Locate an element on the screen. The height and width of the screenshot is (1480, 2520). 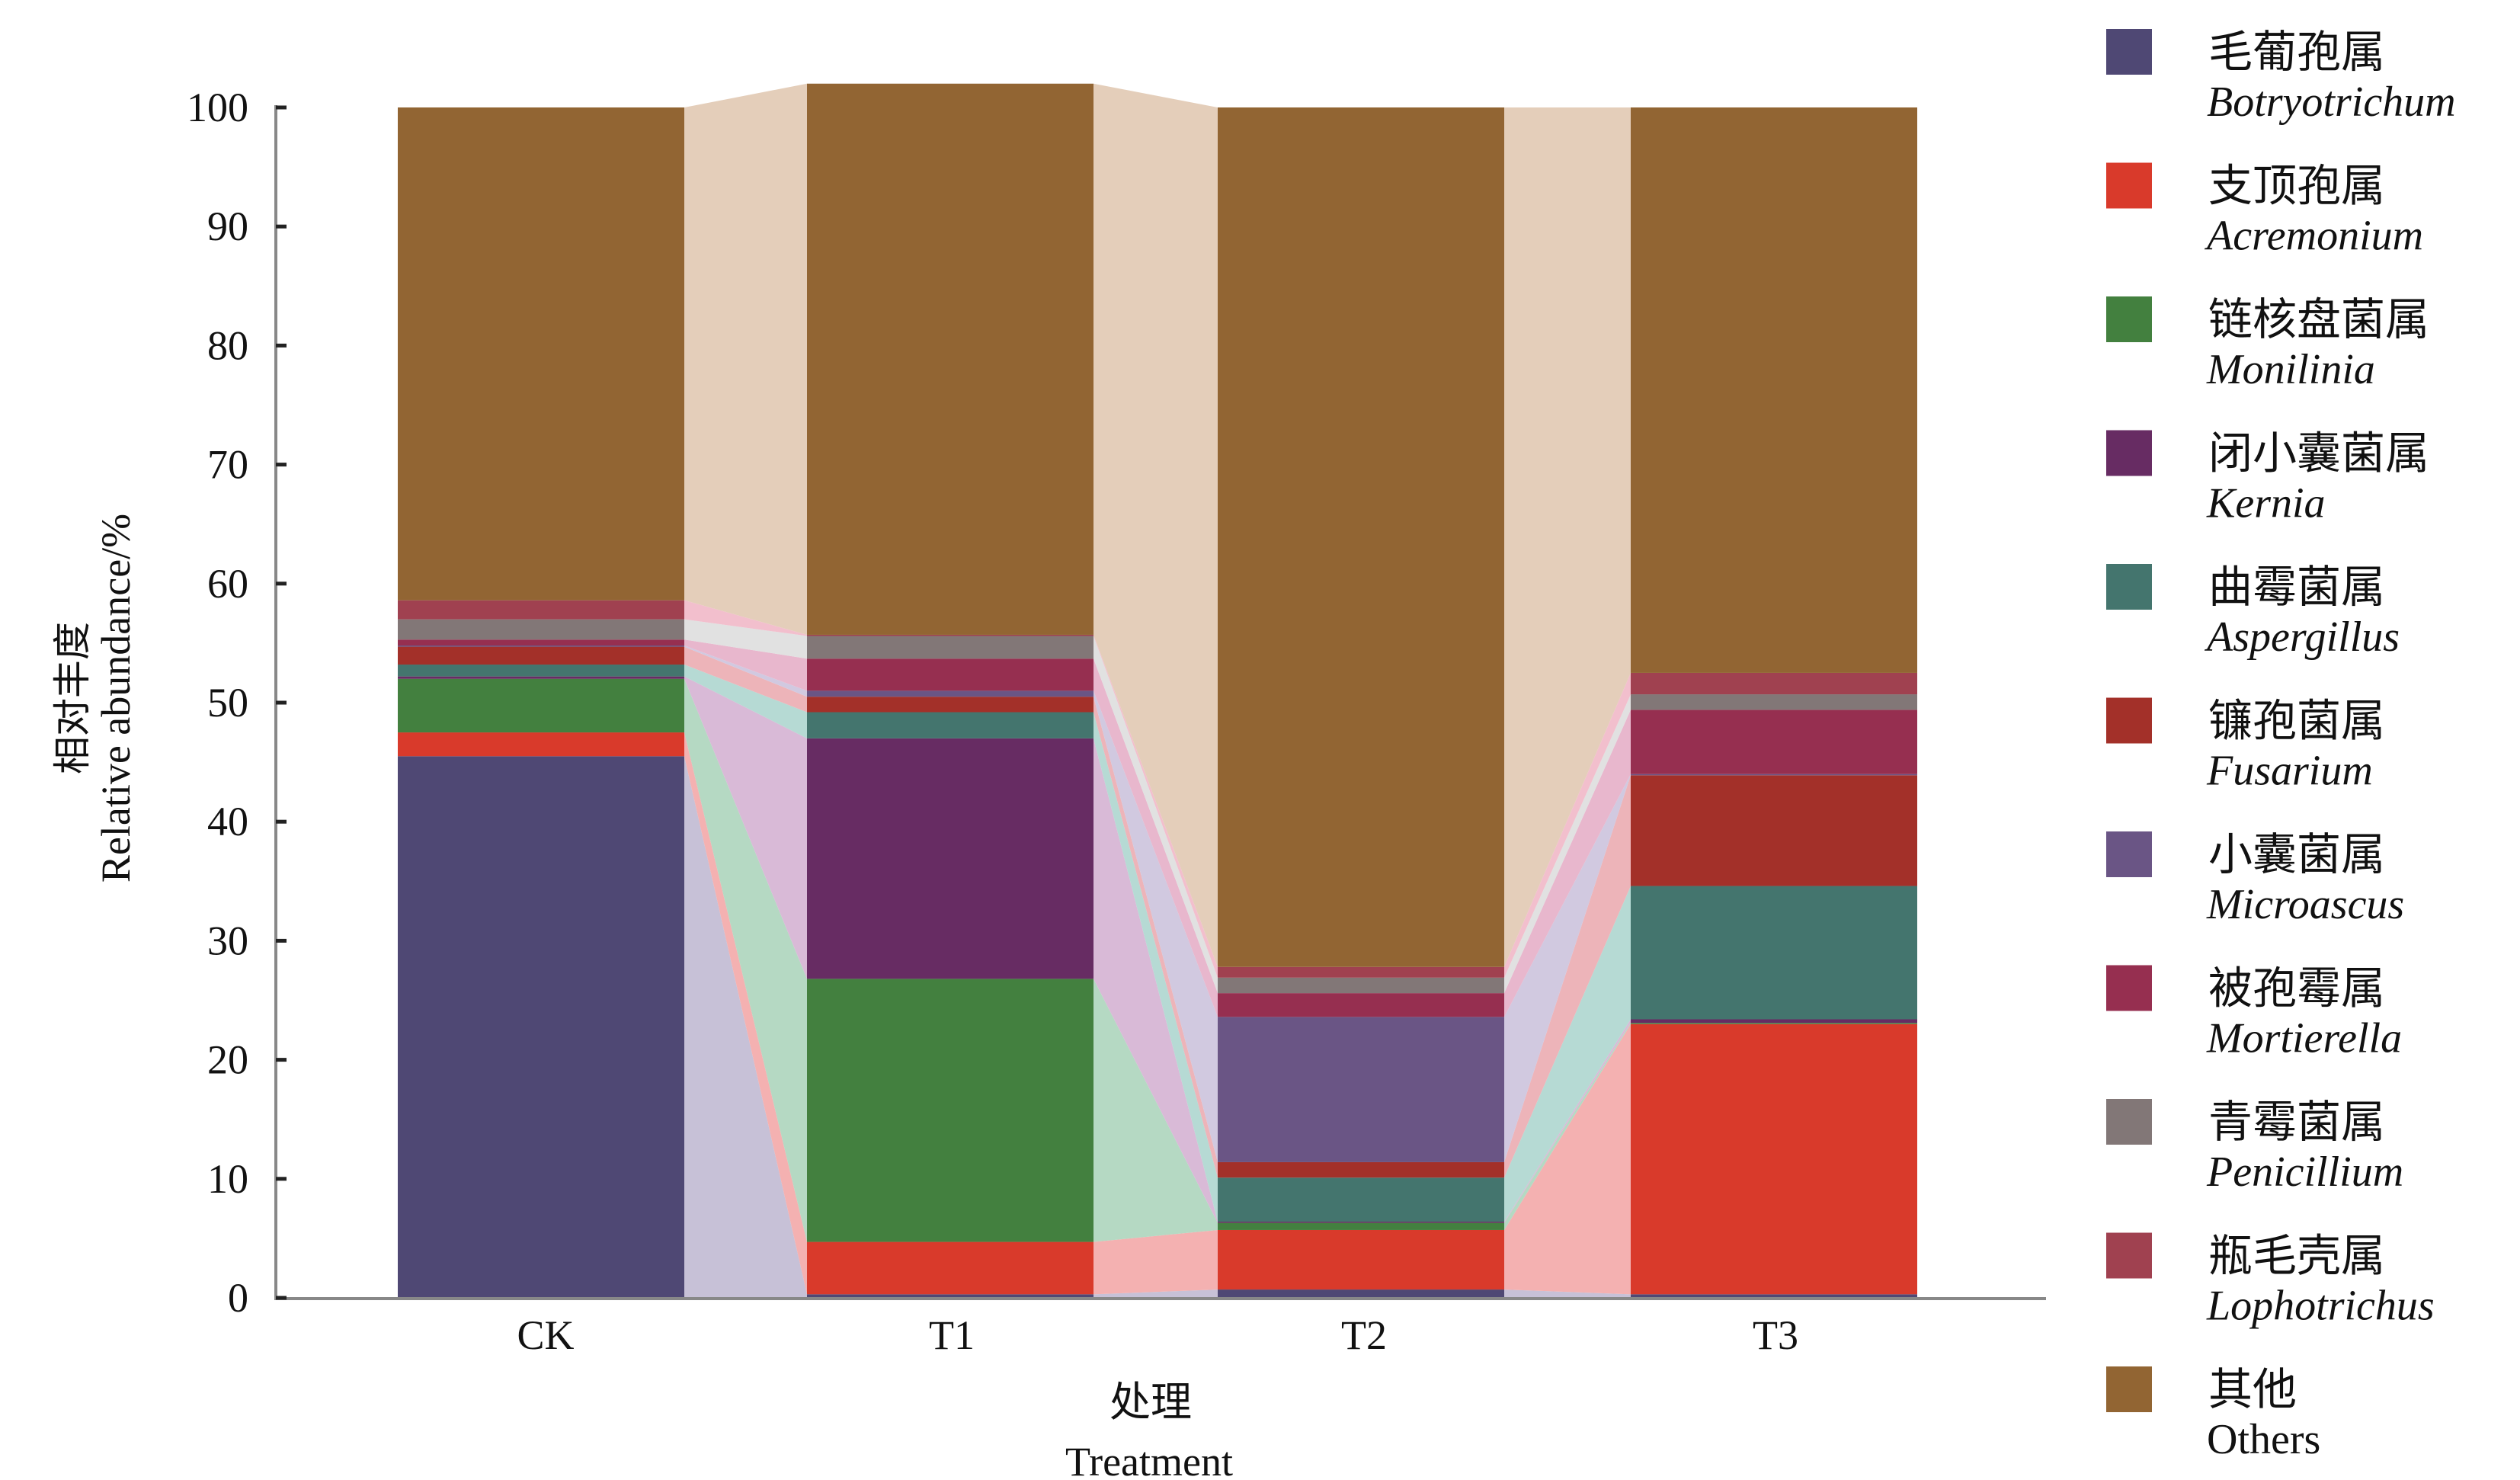
legend-label-cn: 其他 is located at coordinates (2252, 1389).